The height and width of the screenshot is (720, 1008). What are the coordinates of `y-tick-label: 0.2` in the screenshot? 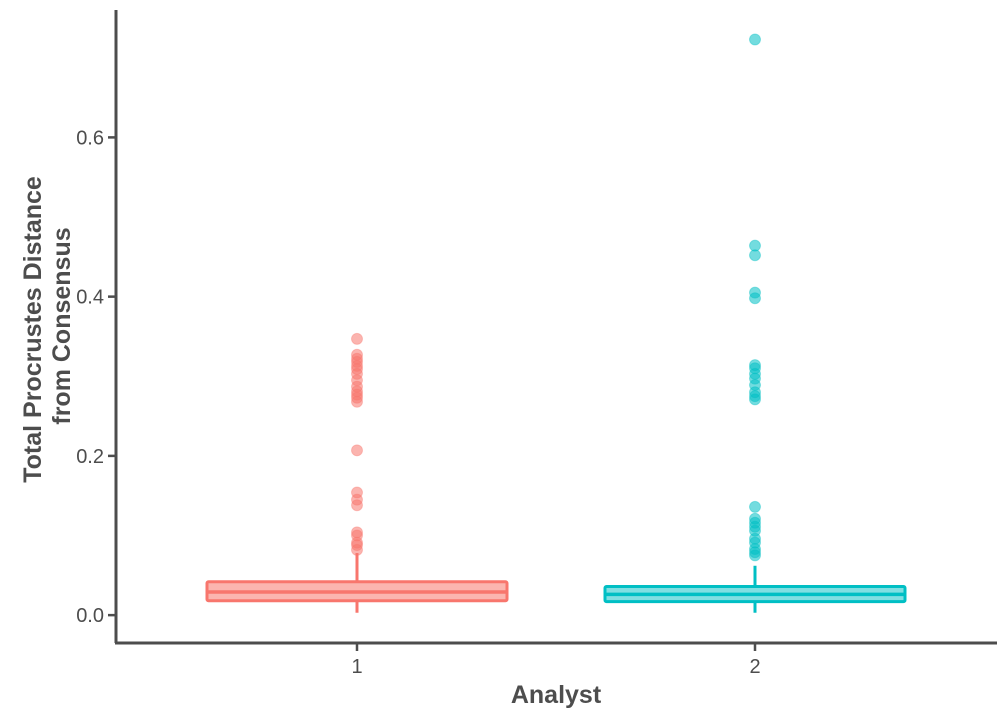 It's located at (90, 457).